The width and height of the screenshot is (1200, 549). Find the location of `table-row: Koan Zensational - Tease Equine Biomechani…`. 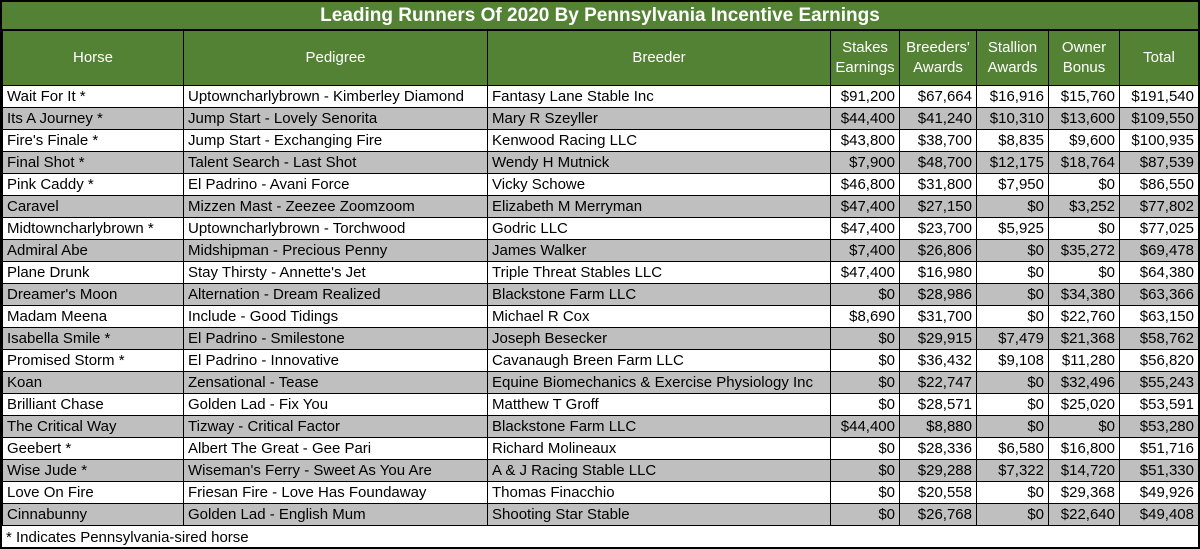

table-row: Koan Zensational - Tease Equine Biomechani… is located at coordinates (600, 382).